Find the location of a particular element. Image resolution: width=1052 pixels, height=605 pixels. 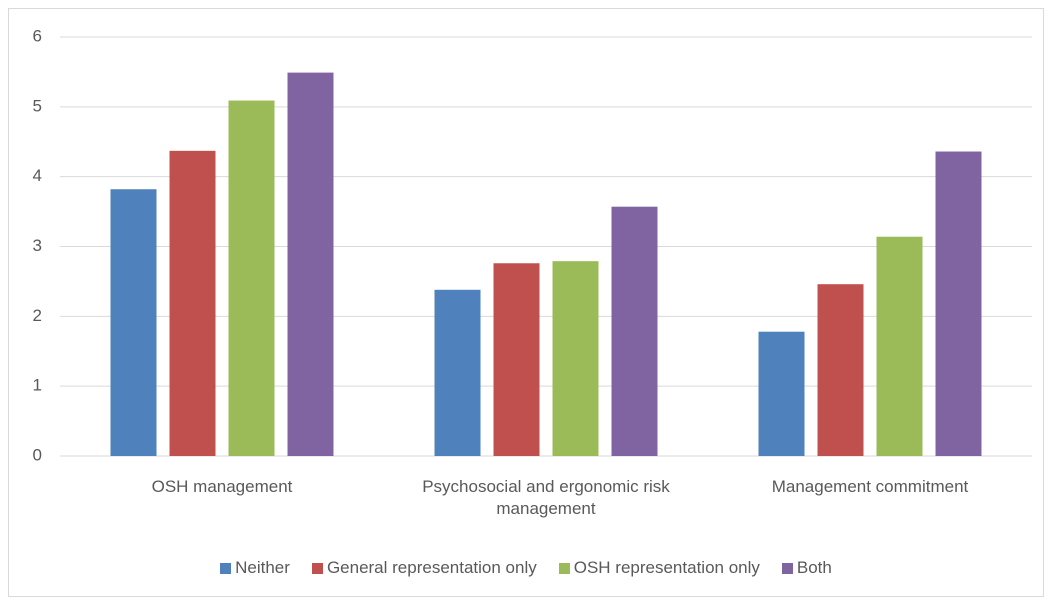

y-tick-label: 3 is located at coordinates (37, 245).